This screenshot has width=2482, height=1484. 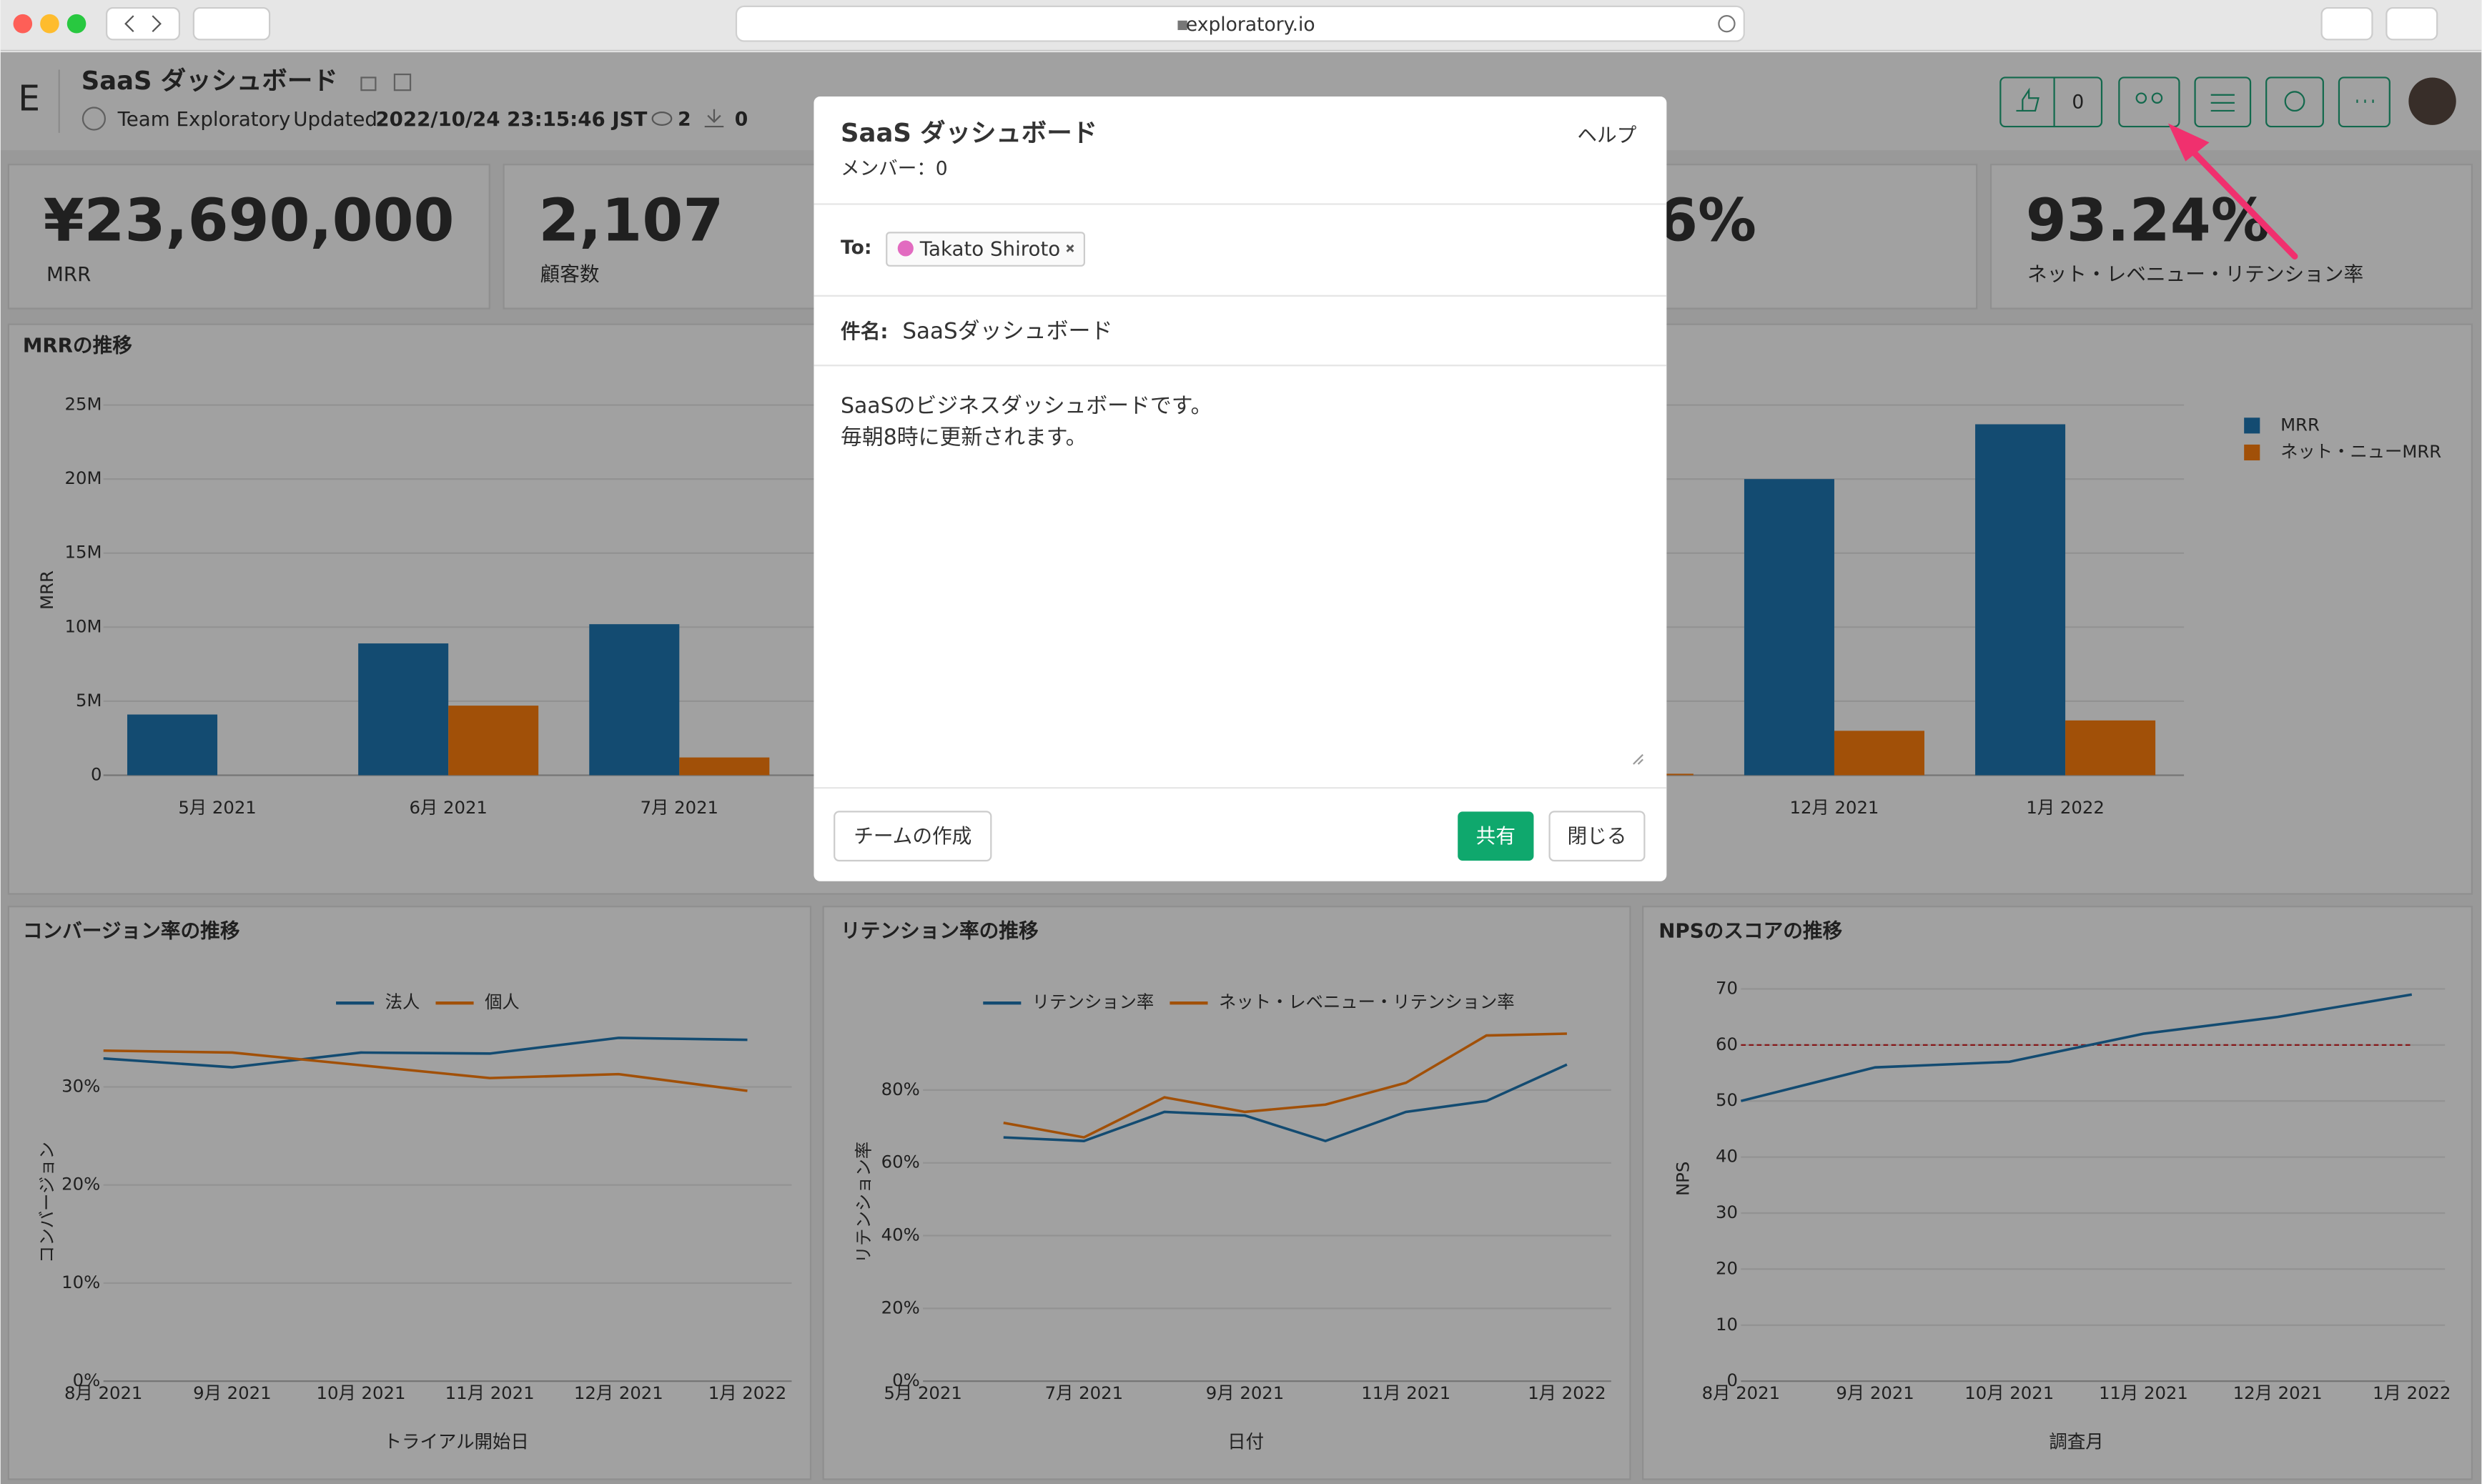 I want to click on subject-label: 件名:, so click(x=864, y=331).